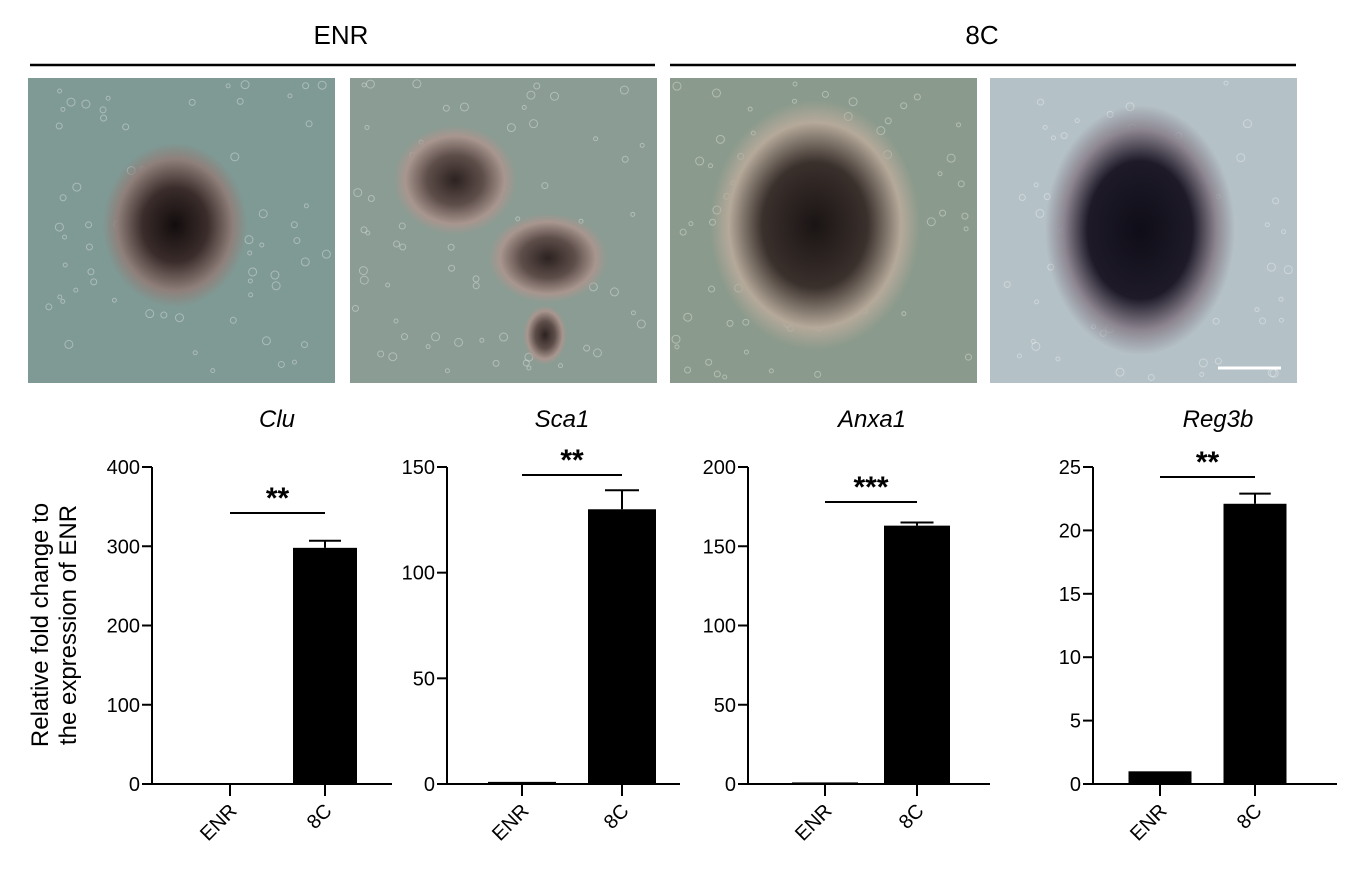 Image resolution: width=1345 pixels, height=894 pixels. I want to click on chart-title: Reg3b, so click(1218, 419).